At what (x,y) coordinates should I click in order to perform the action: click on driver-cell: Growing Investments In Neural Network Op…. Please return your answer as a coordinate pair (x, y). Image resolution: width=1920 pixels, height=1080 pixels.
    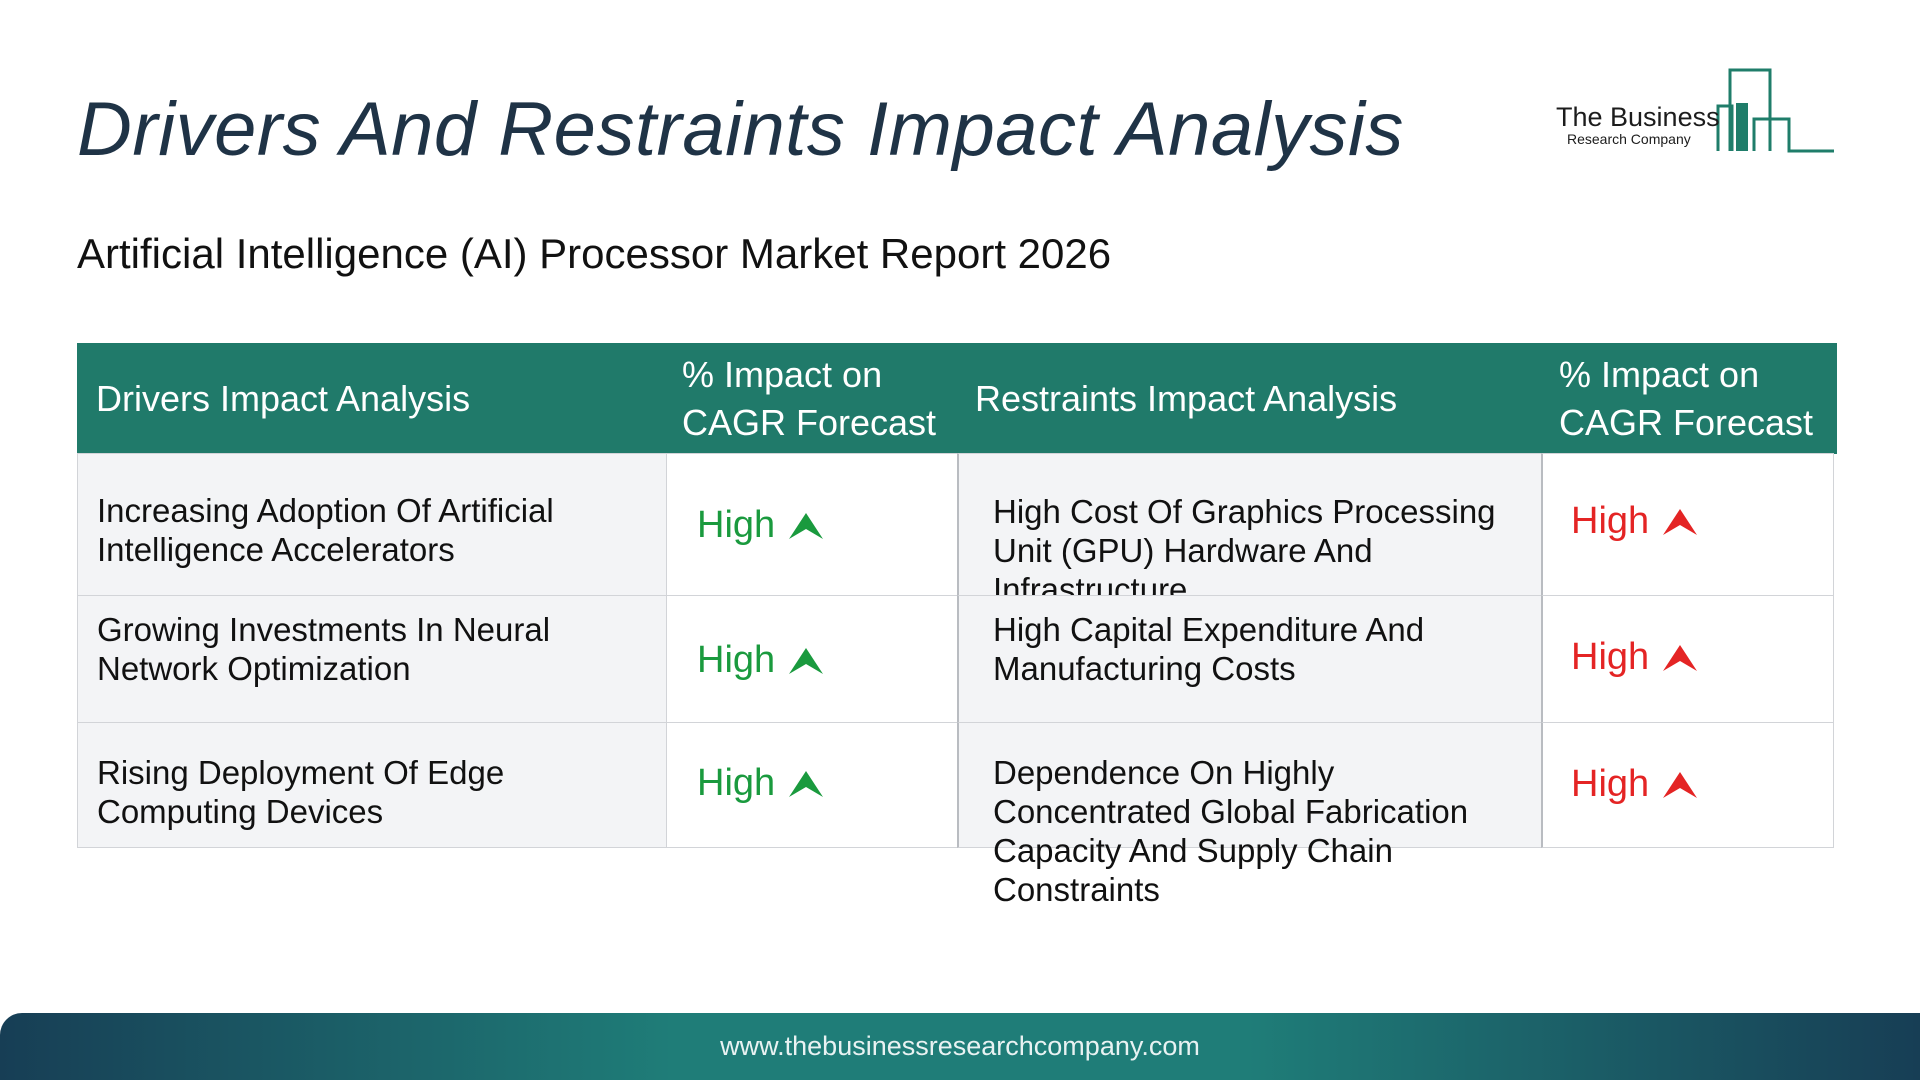
    Looking at the image, I should click on (372, 659).